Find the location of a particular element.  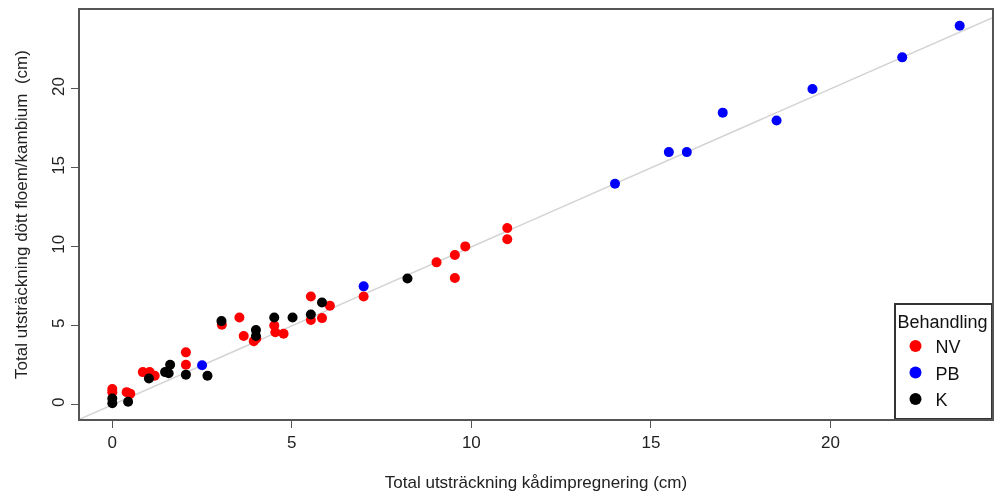

x-tick-label: 20 is located at coordinates (830, 443).